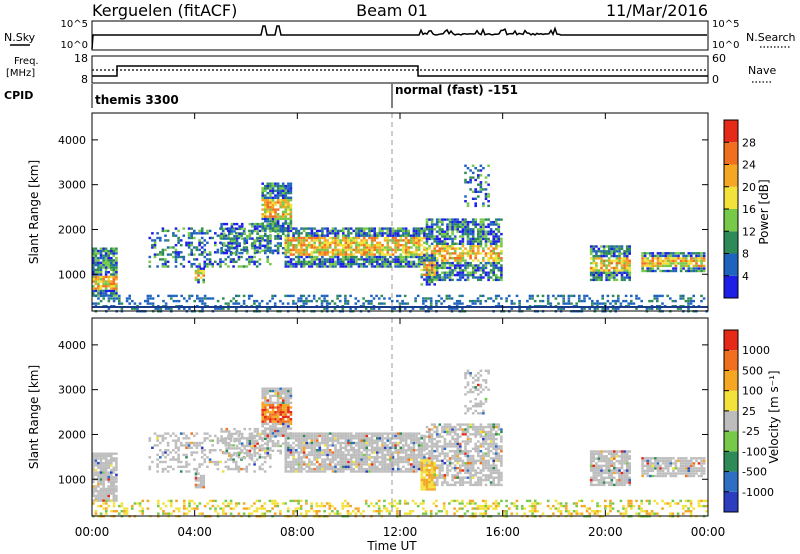 The width and height of the screenshot is (800, 554). Describe the element at coordinates (731, 242) in the screenshot. I see `colorbar-swatch` at that location.